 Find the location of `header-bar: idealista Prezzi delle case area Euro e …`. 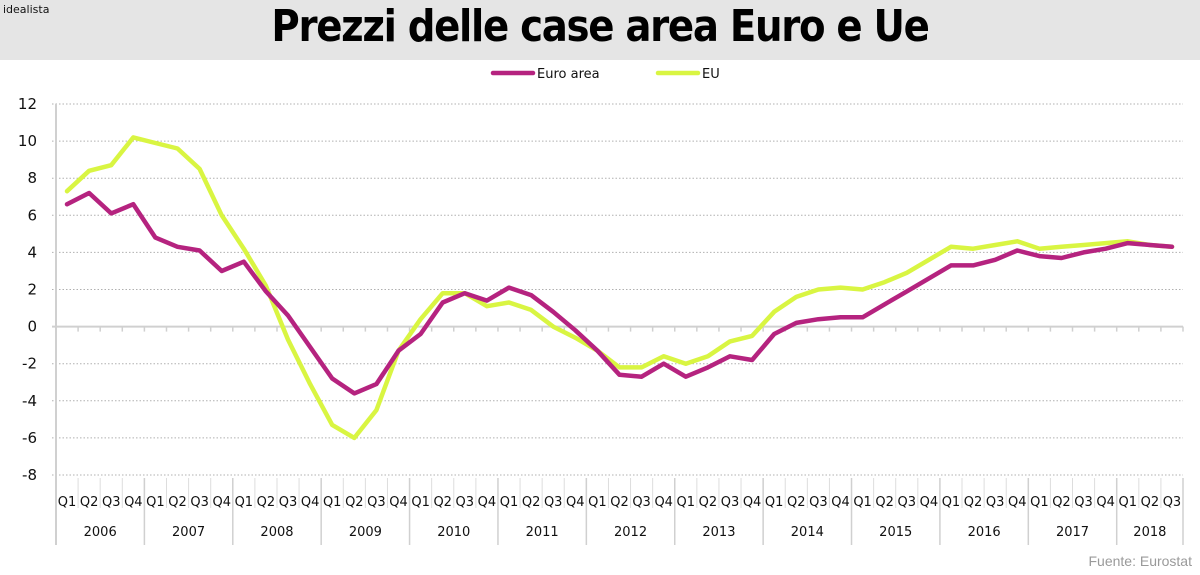

header-bar: idealista Prezzi delle case area Euro e … is located at coordinates (600, 30).